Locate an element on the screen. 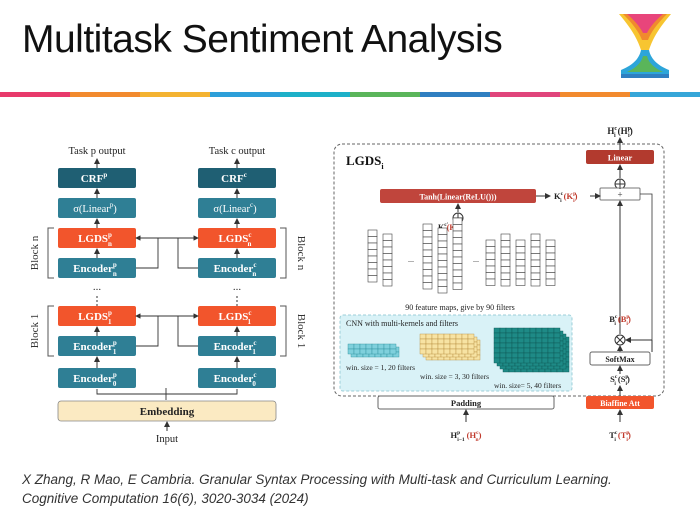  encoder-p-1-box: Encoderp 1 is located at coordinates (97, 346).